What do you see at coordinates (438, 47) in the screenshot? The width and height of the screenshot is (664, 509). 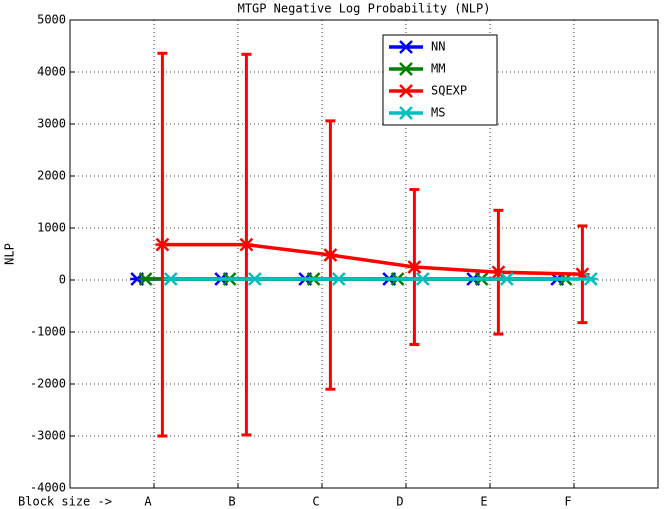 I see `legend-label: NN` at bounding box center [438, 47].